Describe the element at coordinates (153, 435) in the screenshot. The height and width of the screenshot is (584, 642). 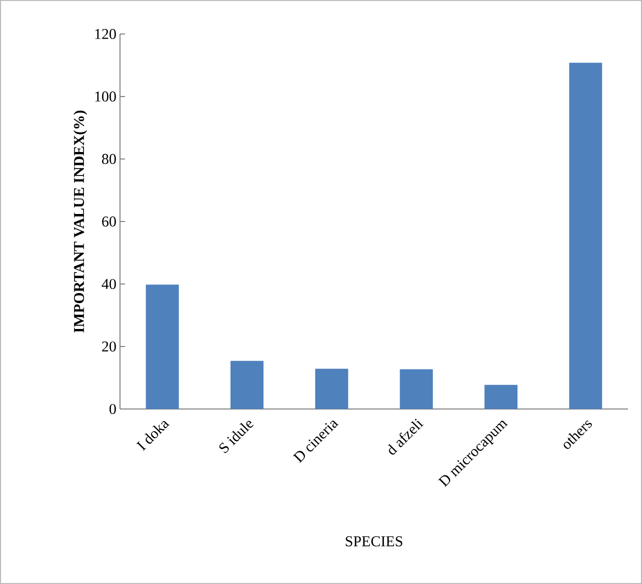
I see `x-tick-label: I doka` at that location.